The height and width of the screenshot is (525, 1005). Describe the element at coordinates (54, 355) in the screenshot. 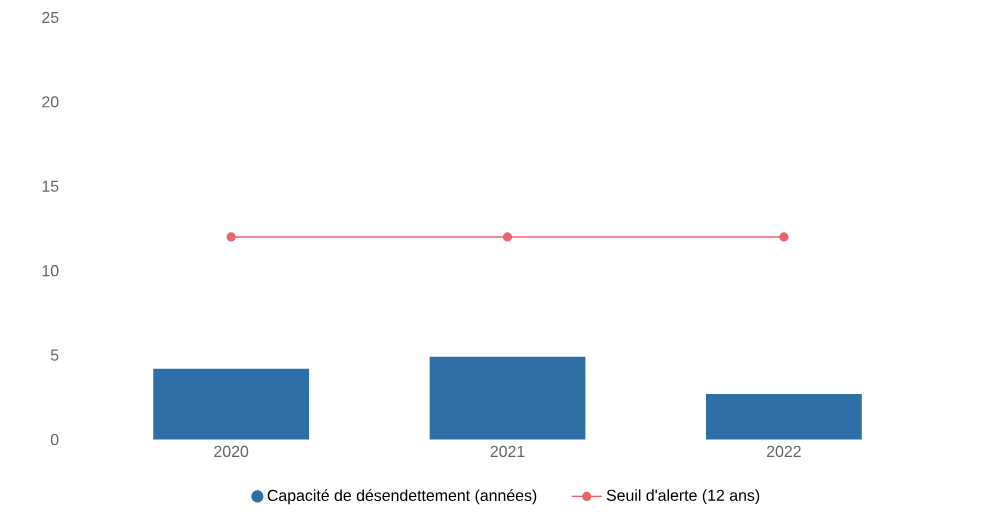

I see `y-tick-label: 5` at that location.